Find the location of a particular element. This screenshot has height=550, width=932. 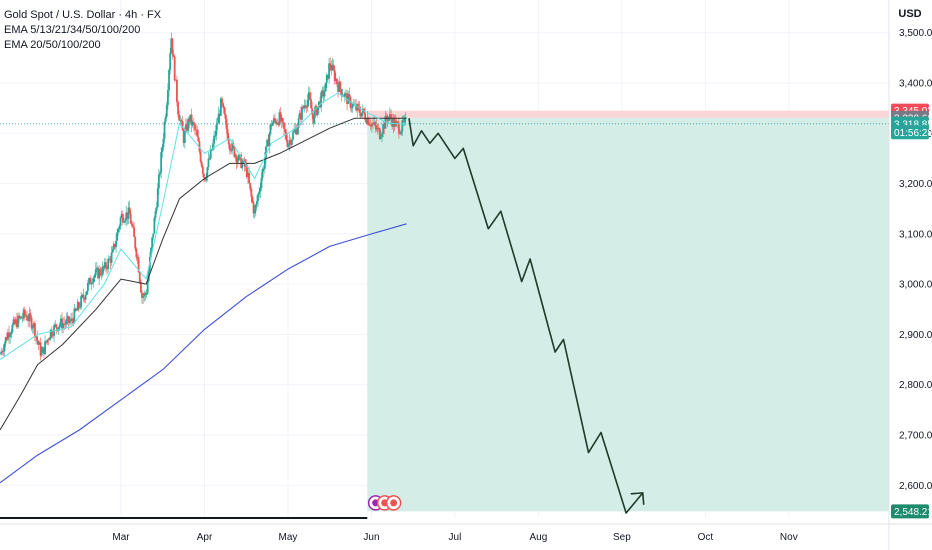

event-markers is located at coordinates (384, 503).